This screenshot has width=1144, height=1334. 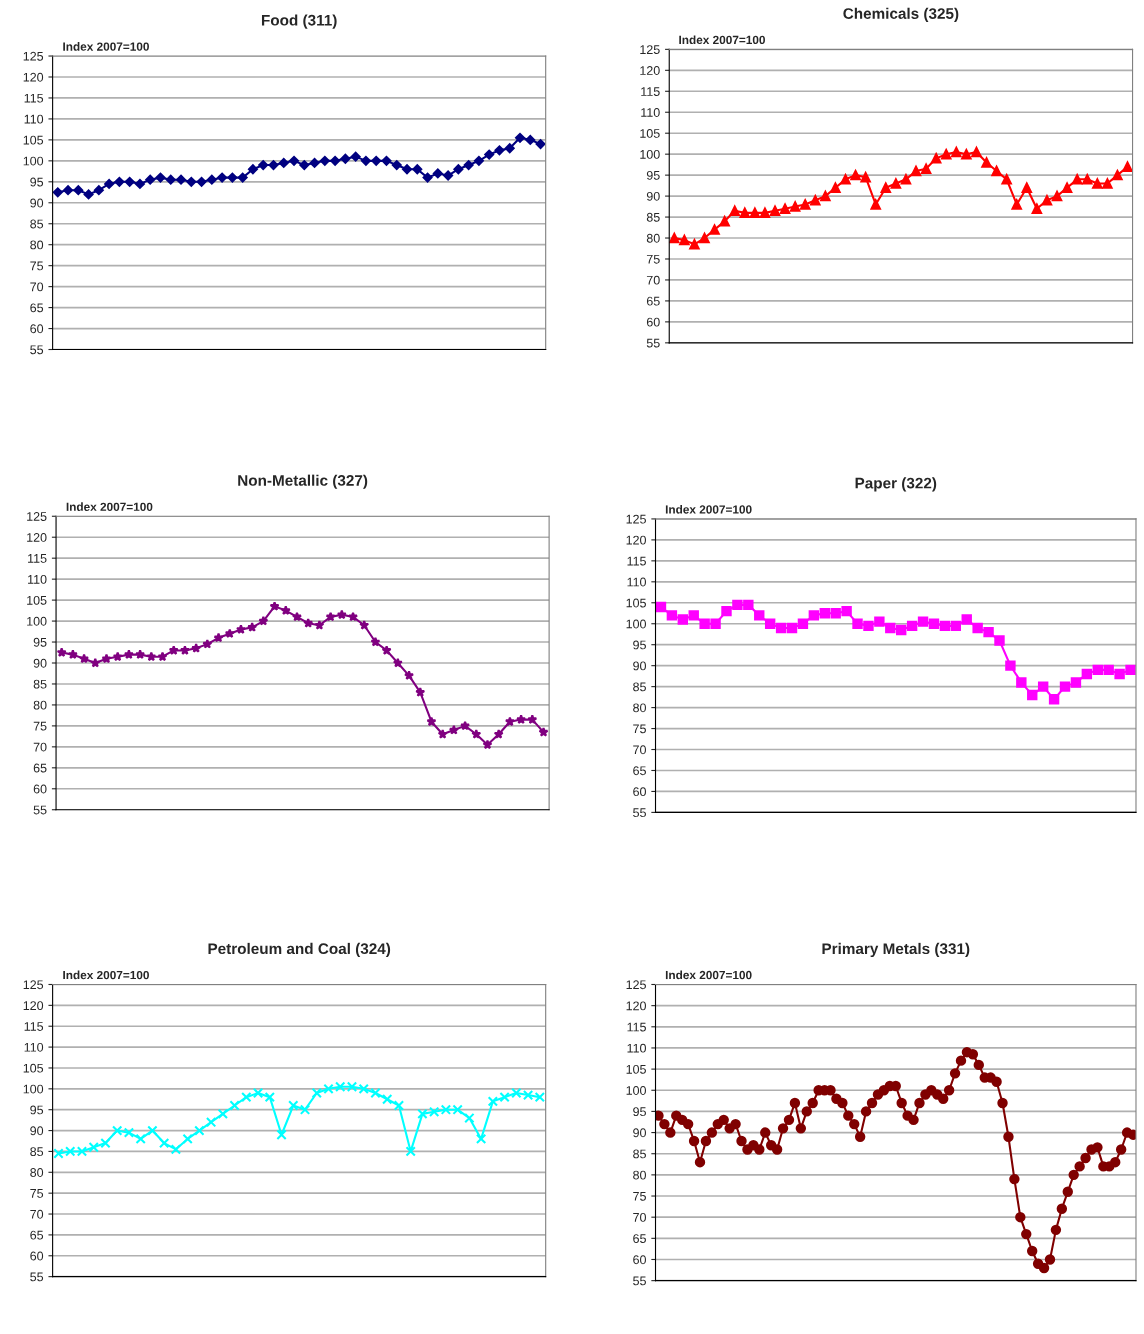 What do you see at coordinates (650, 133) in the screenshot?
I see `y-tick-label: 105` at bounding box center [650, 133].